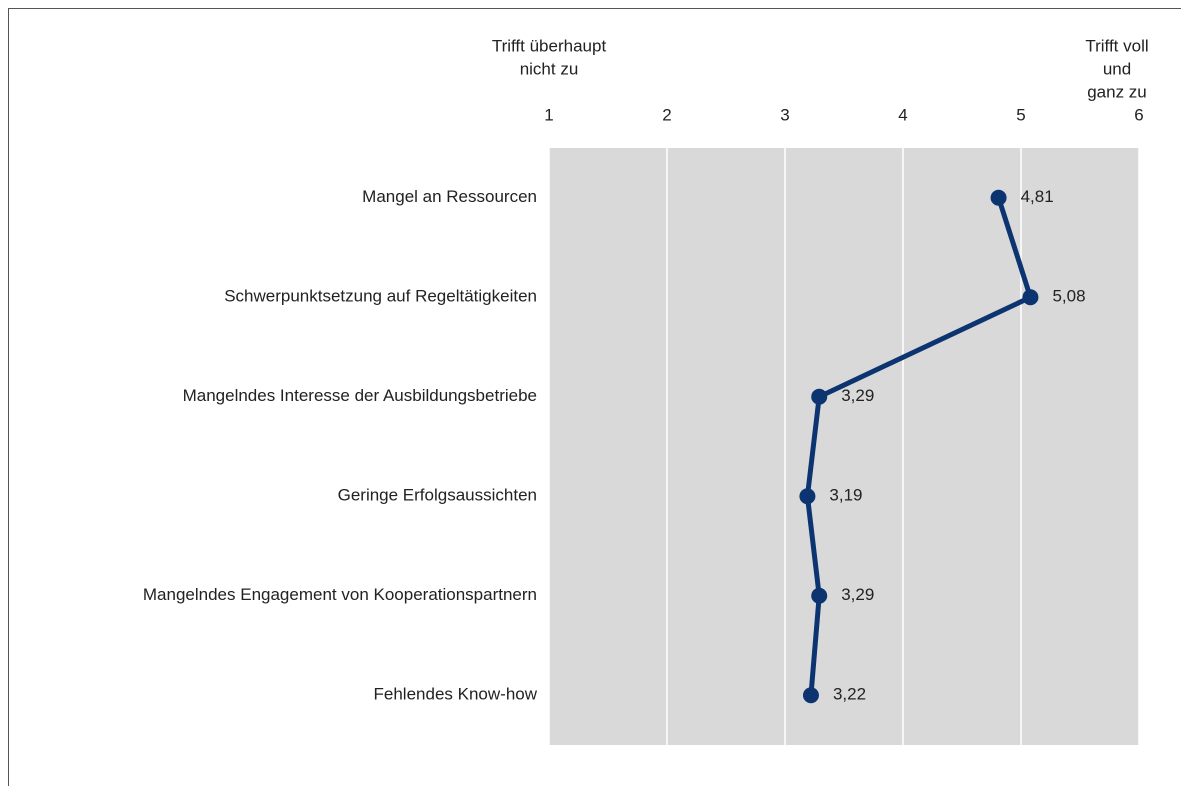 This screenshot has height=794, width=1181. I want to click on axis-annotation: Trifft voll, so click(1116, 45).